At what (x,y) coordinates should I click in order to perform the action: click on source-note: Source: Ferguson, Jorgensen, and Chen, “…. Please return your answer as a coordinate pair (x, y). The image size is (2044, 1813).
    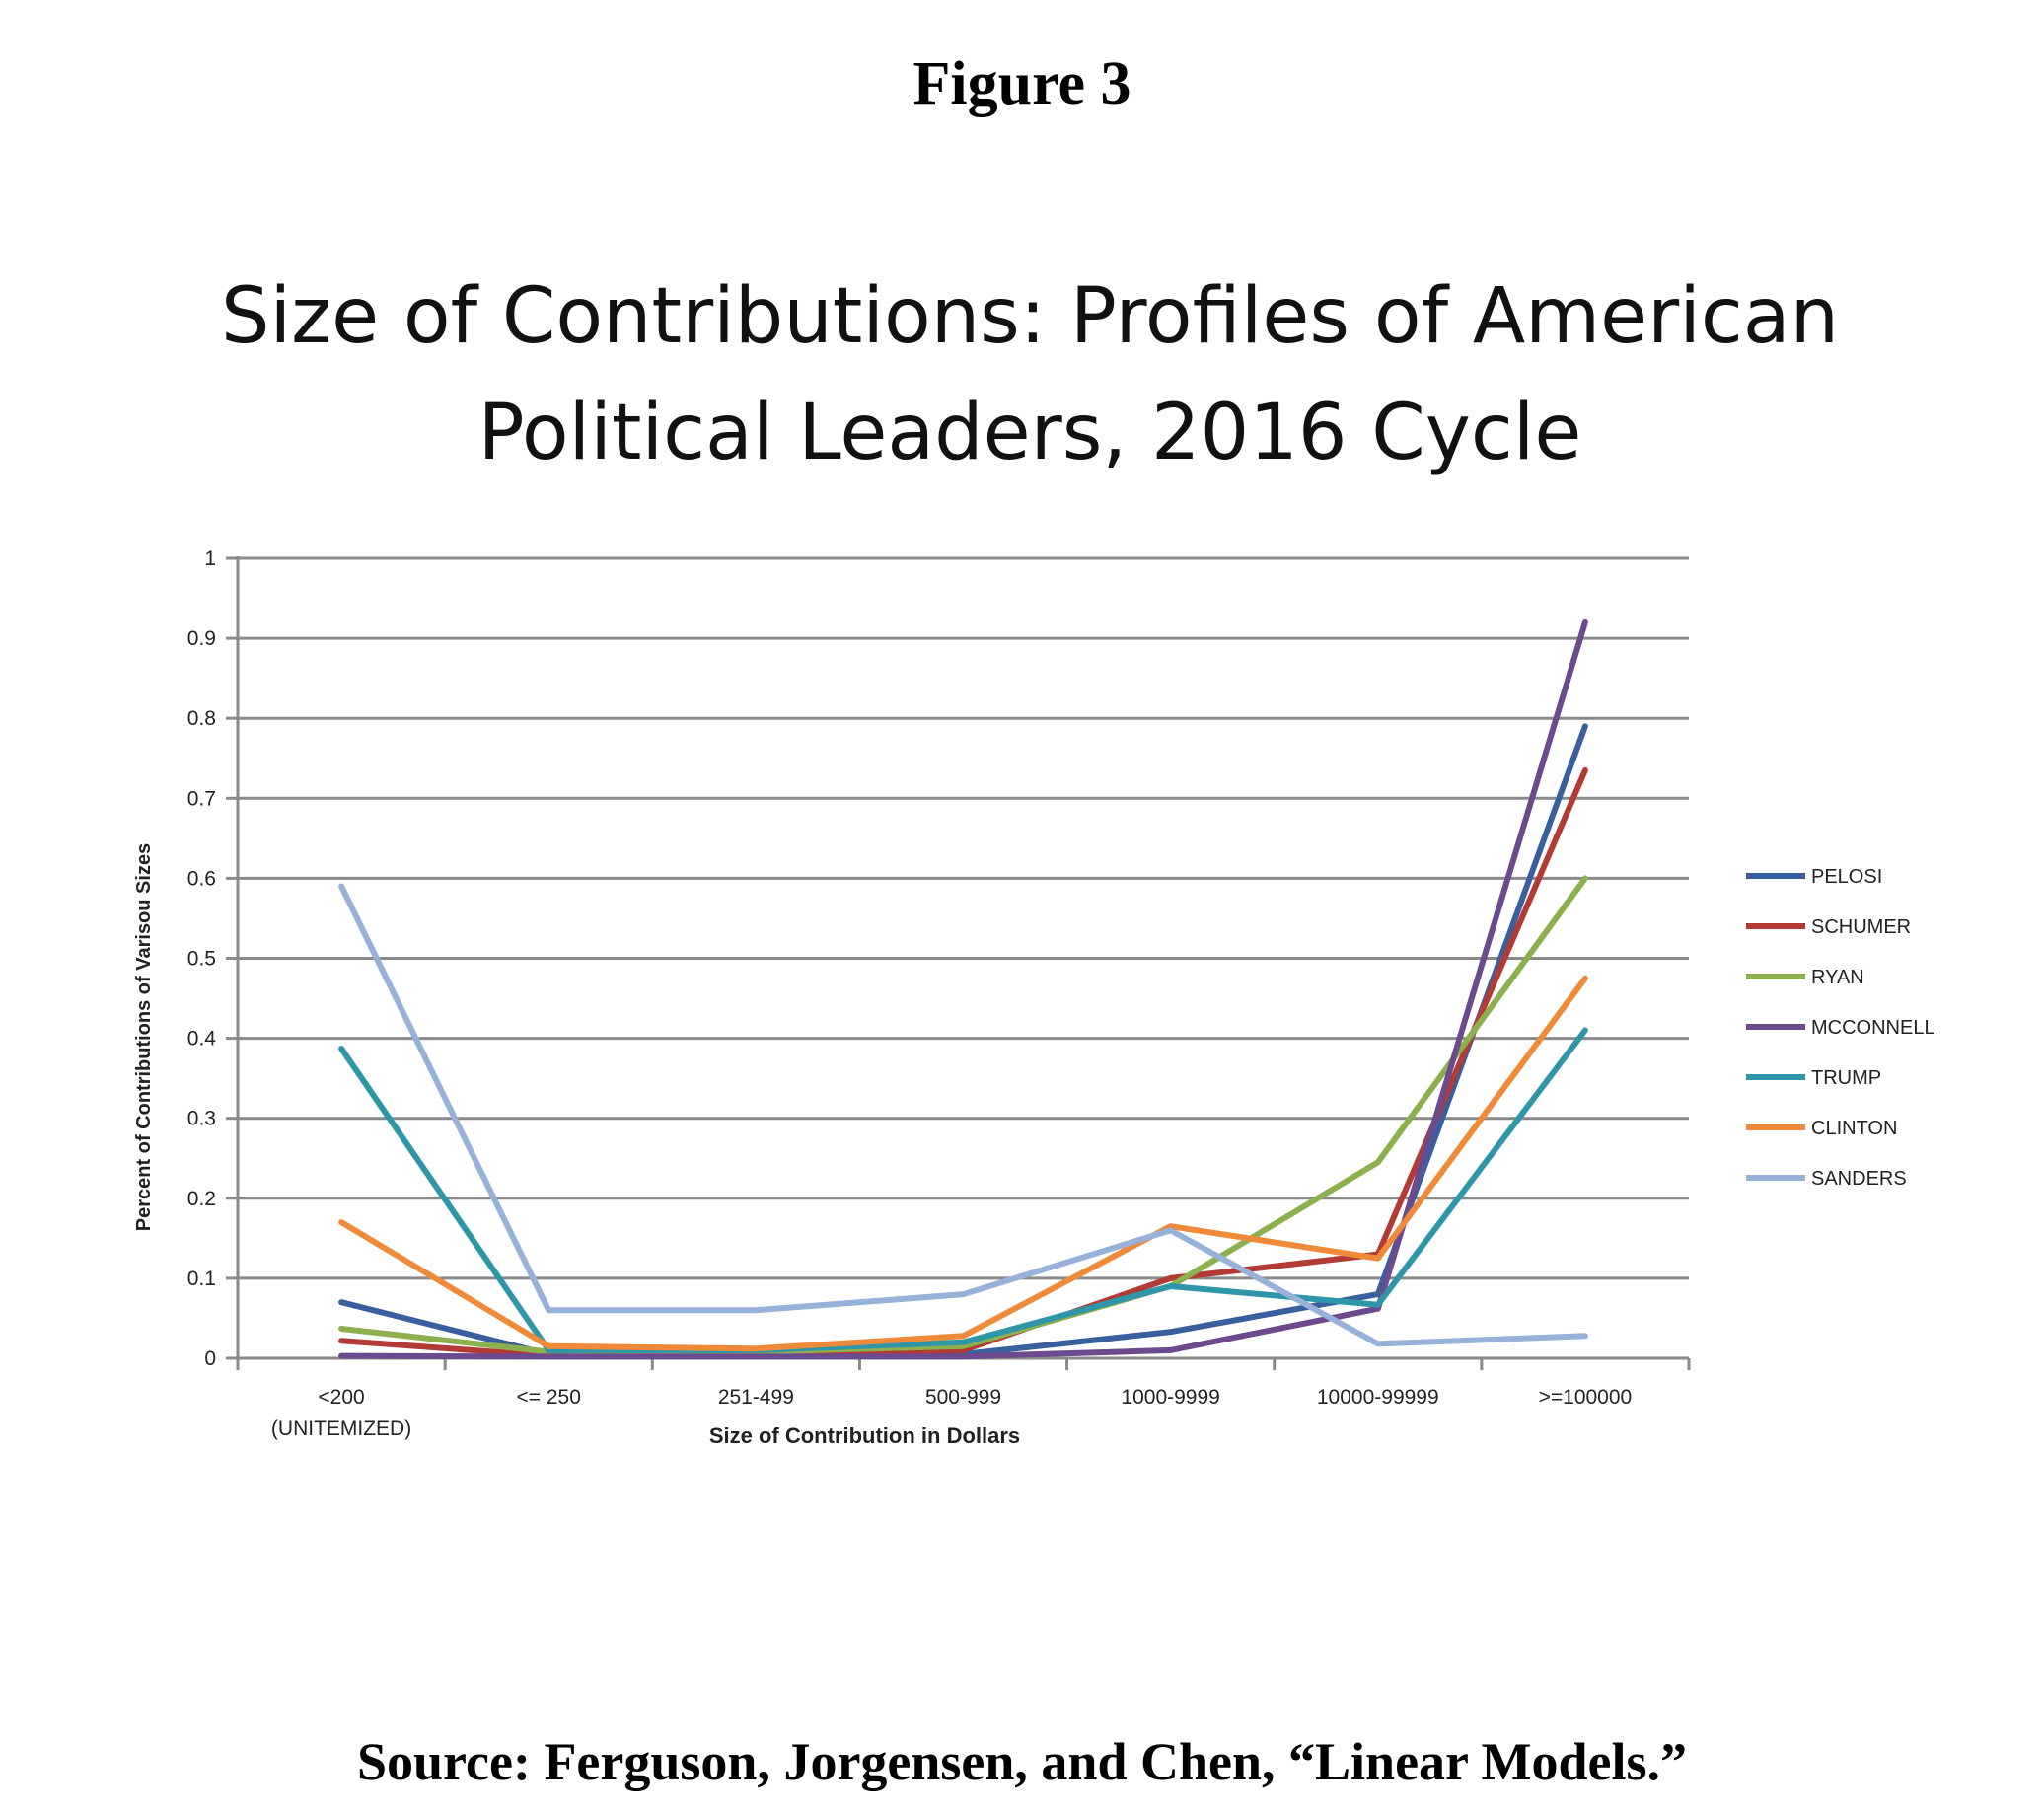
    Looking at the image, I should click on (1022, 1762).